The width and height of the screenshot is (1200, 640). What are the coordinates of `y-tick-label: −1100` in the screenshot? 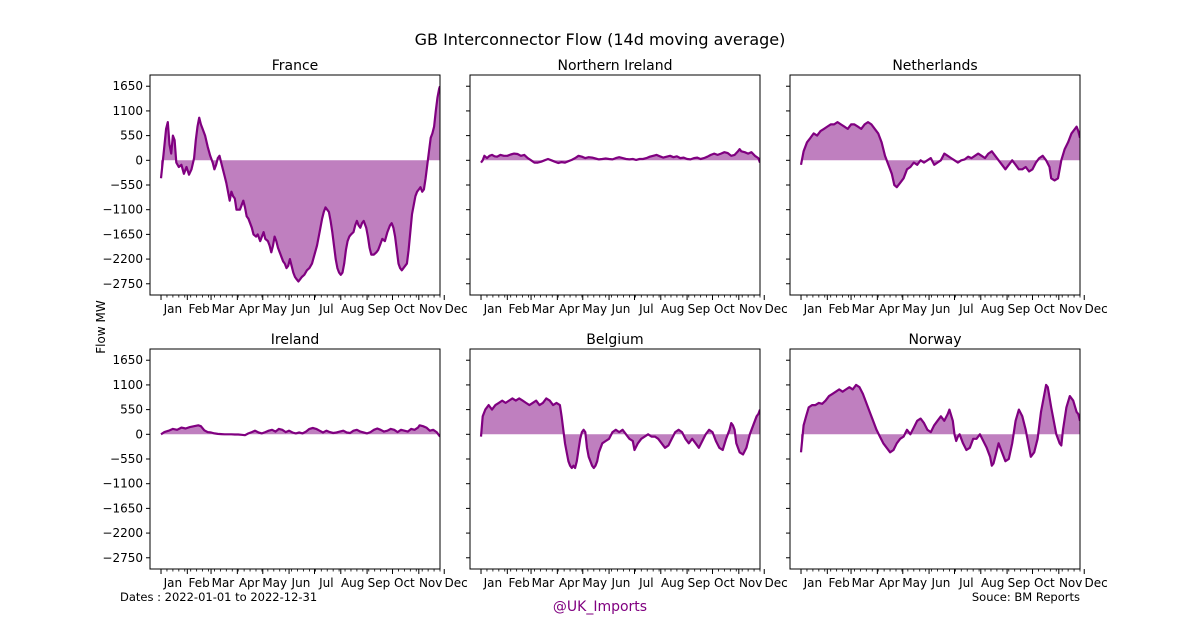 It's located at (122, 484).